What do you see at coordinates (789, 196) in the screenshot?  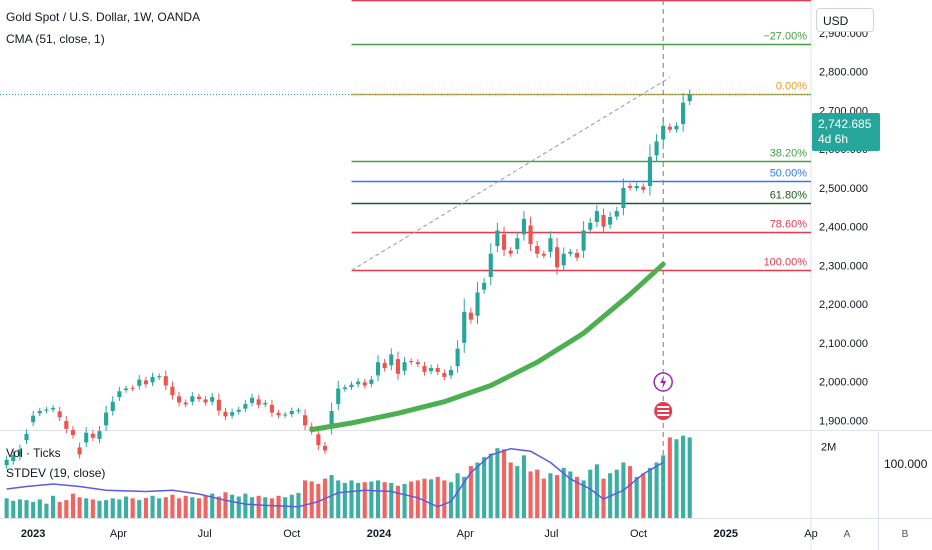 I see `fib-level-label: 61.80%` at bounding box center [789, 196].